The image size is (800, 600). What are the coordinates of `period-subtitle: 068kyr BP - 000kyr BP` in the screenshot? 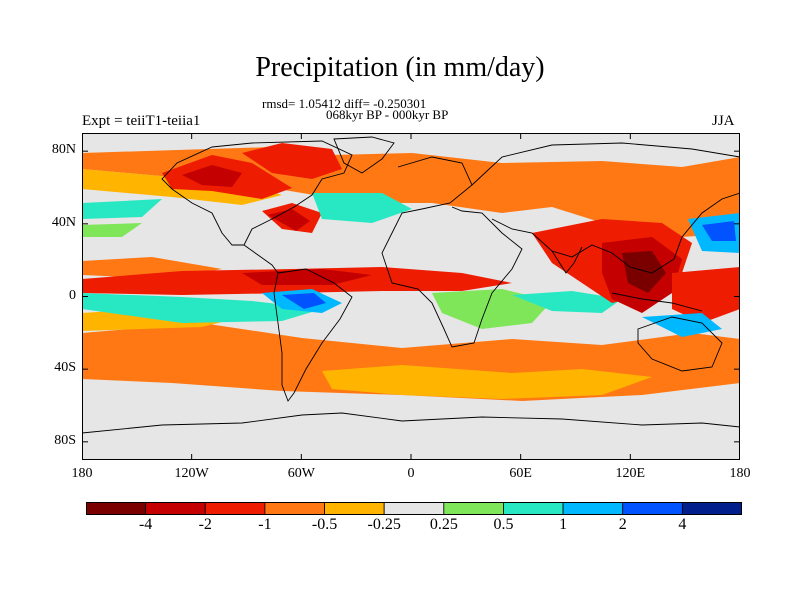 It's located at (387, 114).